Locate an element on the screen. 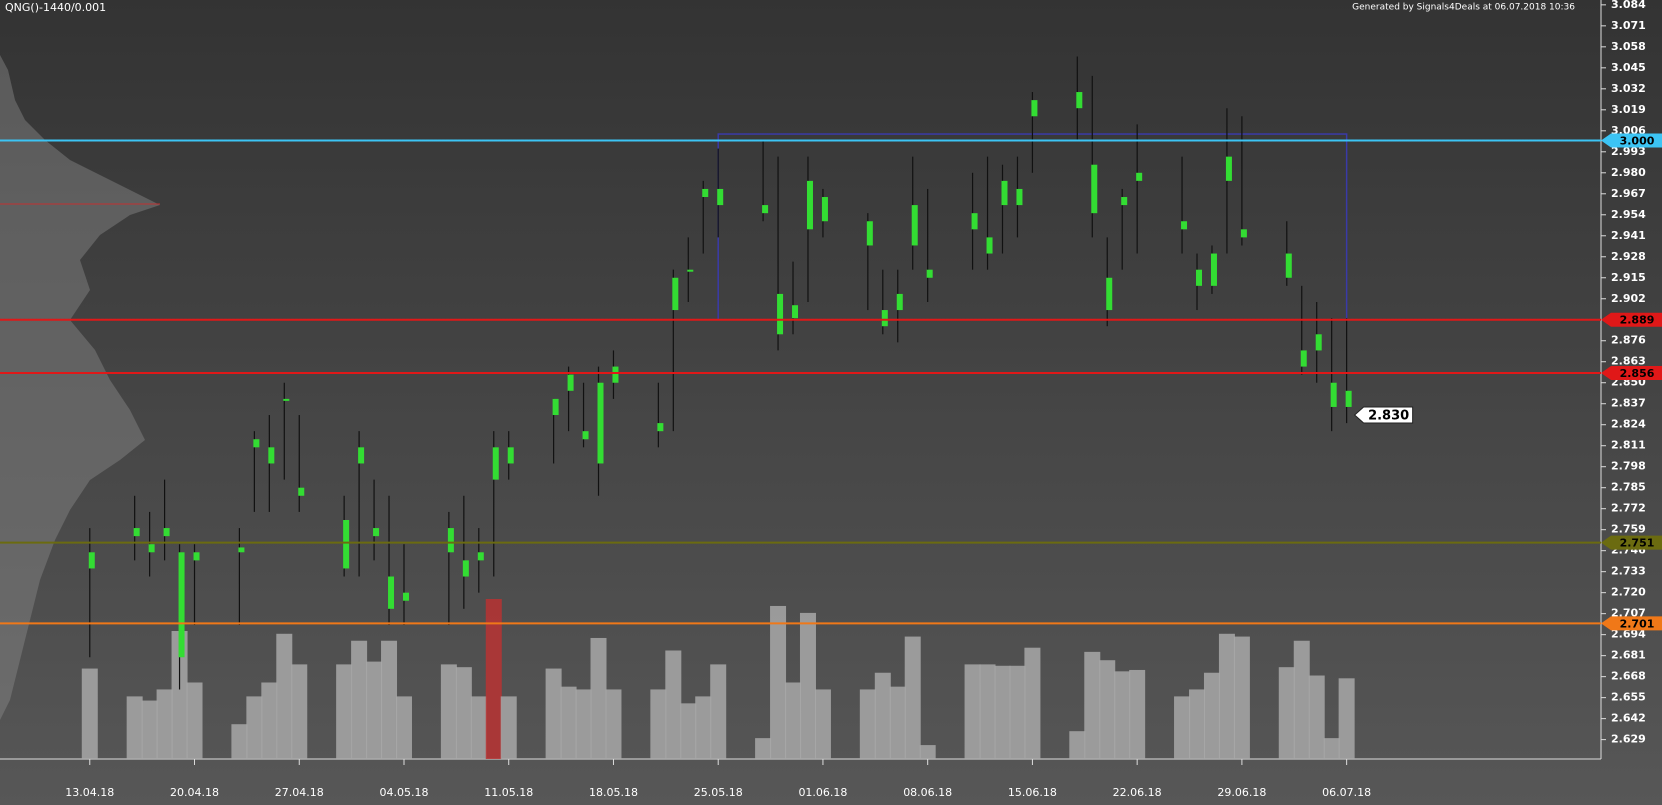 This screenshot has width=1662, height=805. x-tick-label: 13.04.18 is located at coordinates (89, 792).